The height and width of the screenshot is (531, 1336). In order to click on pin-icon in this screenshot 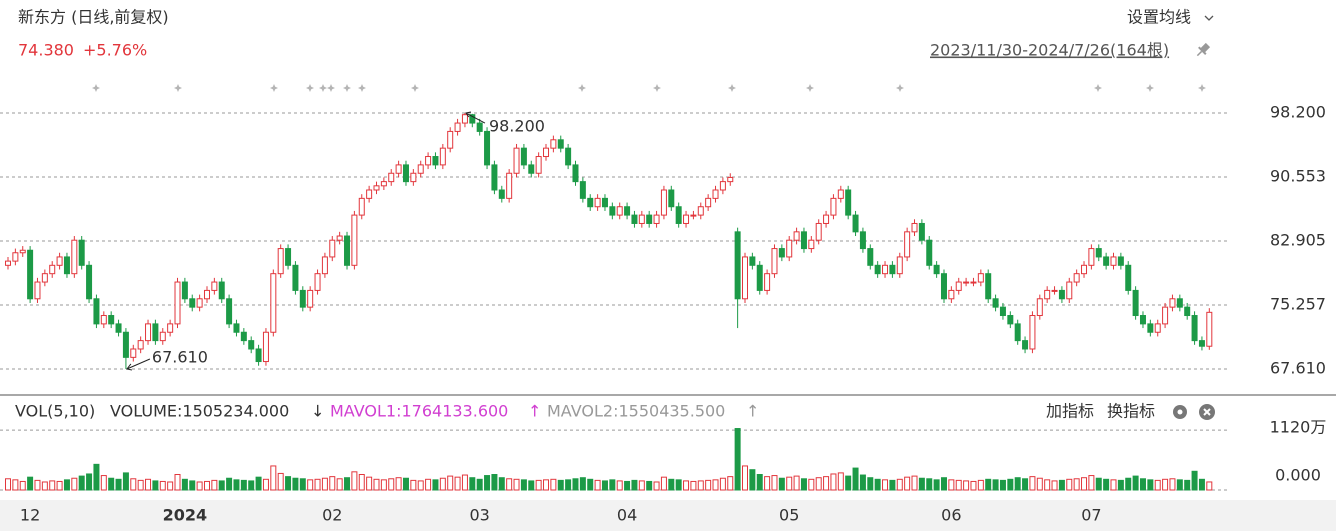, I will do `click(1203, 51)`.